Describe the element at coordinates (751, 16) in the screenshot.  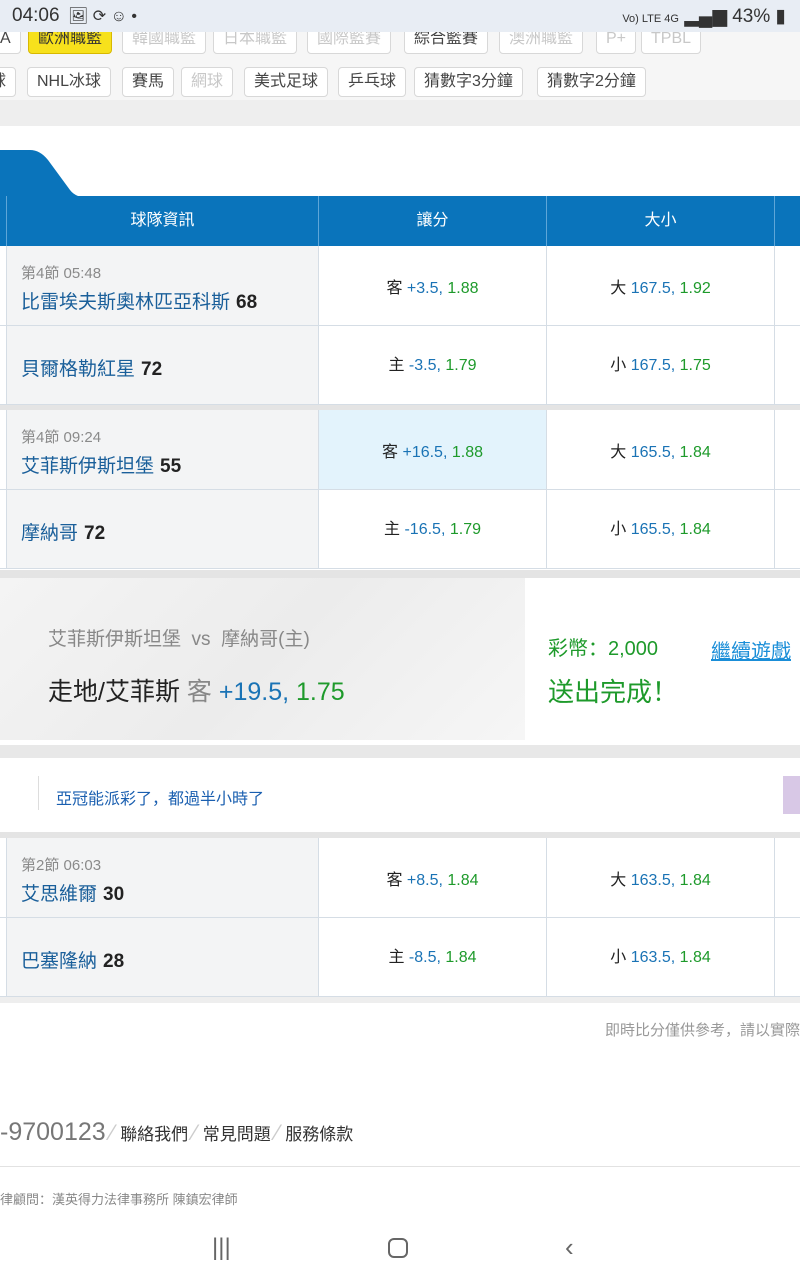
I see `battery-level: 43%` at that location.